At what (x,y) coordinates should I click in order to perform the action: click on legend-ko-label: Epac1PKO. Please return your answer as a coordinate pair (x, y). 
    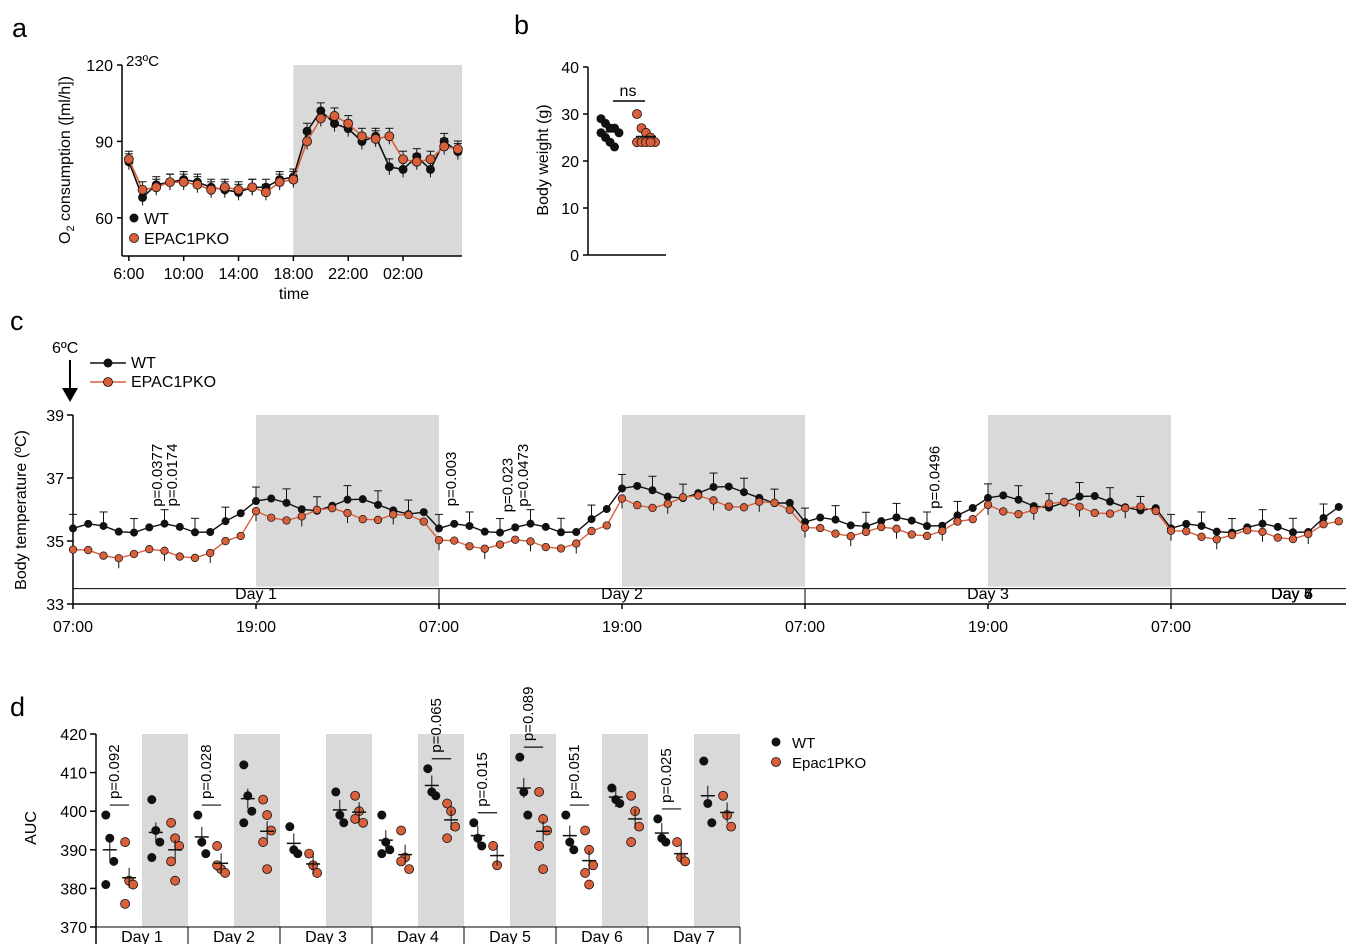
    Looking at the image, I should click on (829, 763).